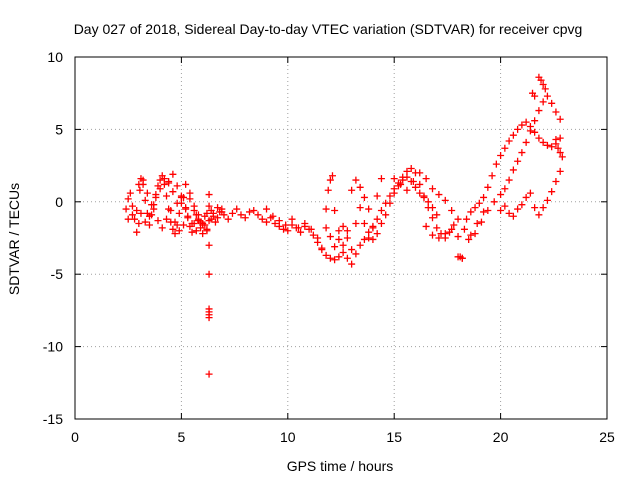  I want to click on x-tick-label: 20, so click(501, 437).